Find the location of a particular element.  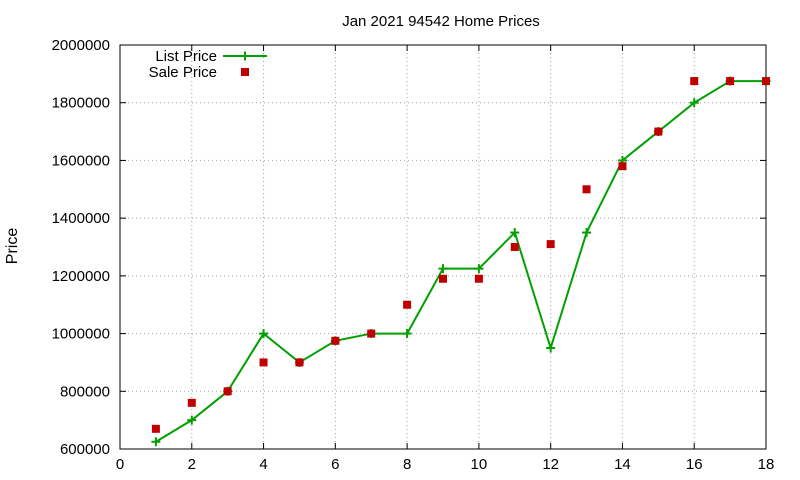

chart-title: Jan 2021 94542 Home Prices is located at coordinates (441, 21).